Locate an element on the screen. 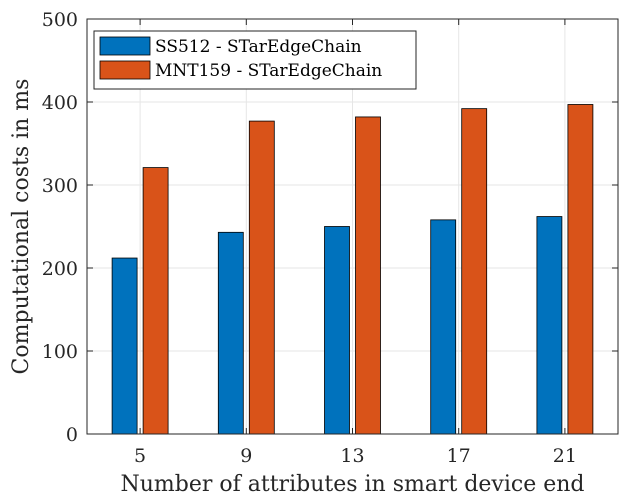 Image resolution: width=632 pixels, height=503 pixels. x-tick-label: 13 is located at coordinates (352, 456).